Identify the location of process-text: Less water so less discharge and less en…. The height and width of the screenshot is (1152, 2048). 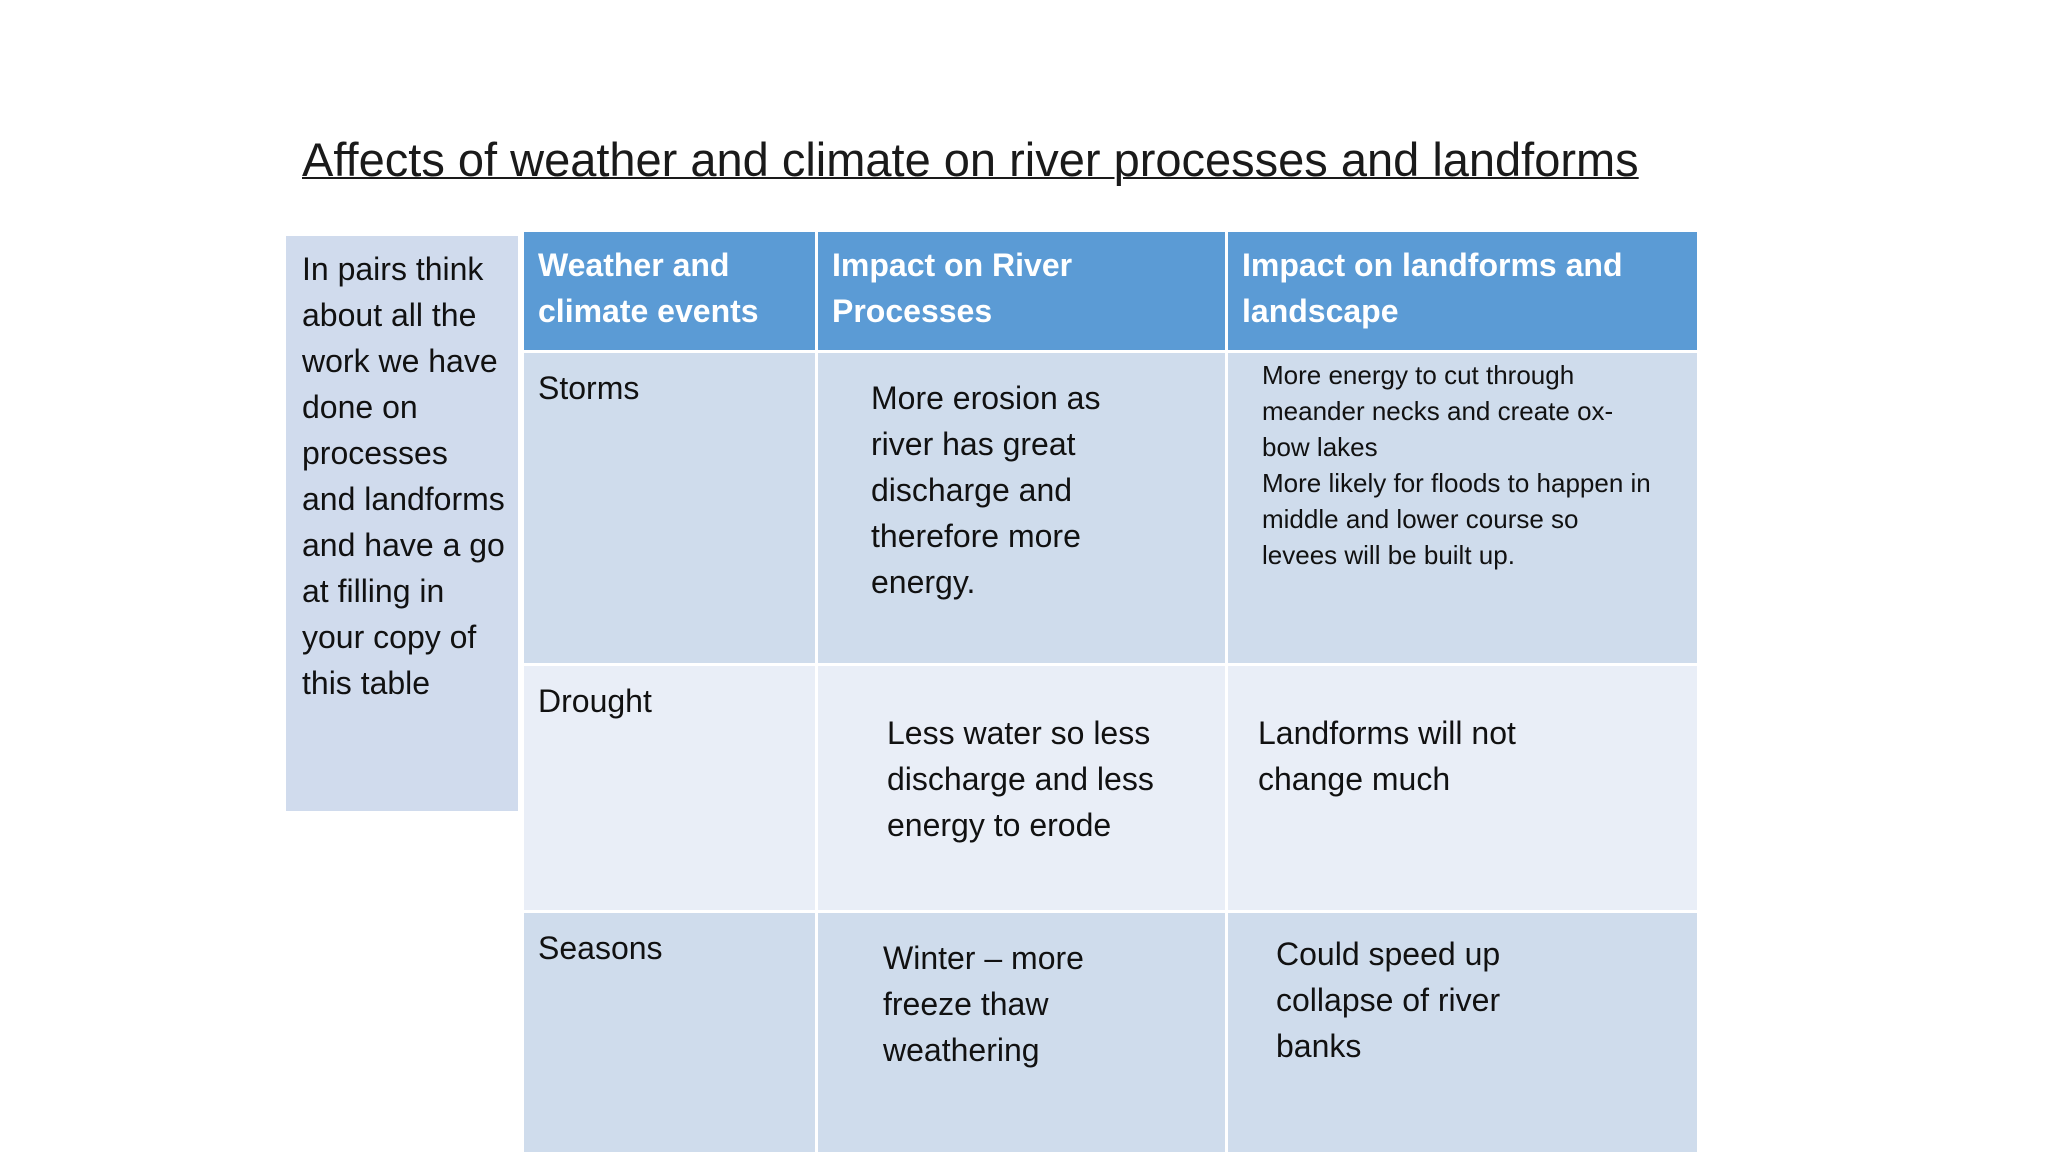
(1020, 779).